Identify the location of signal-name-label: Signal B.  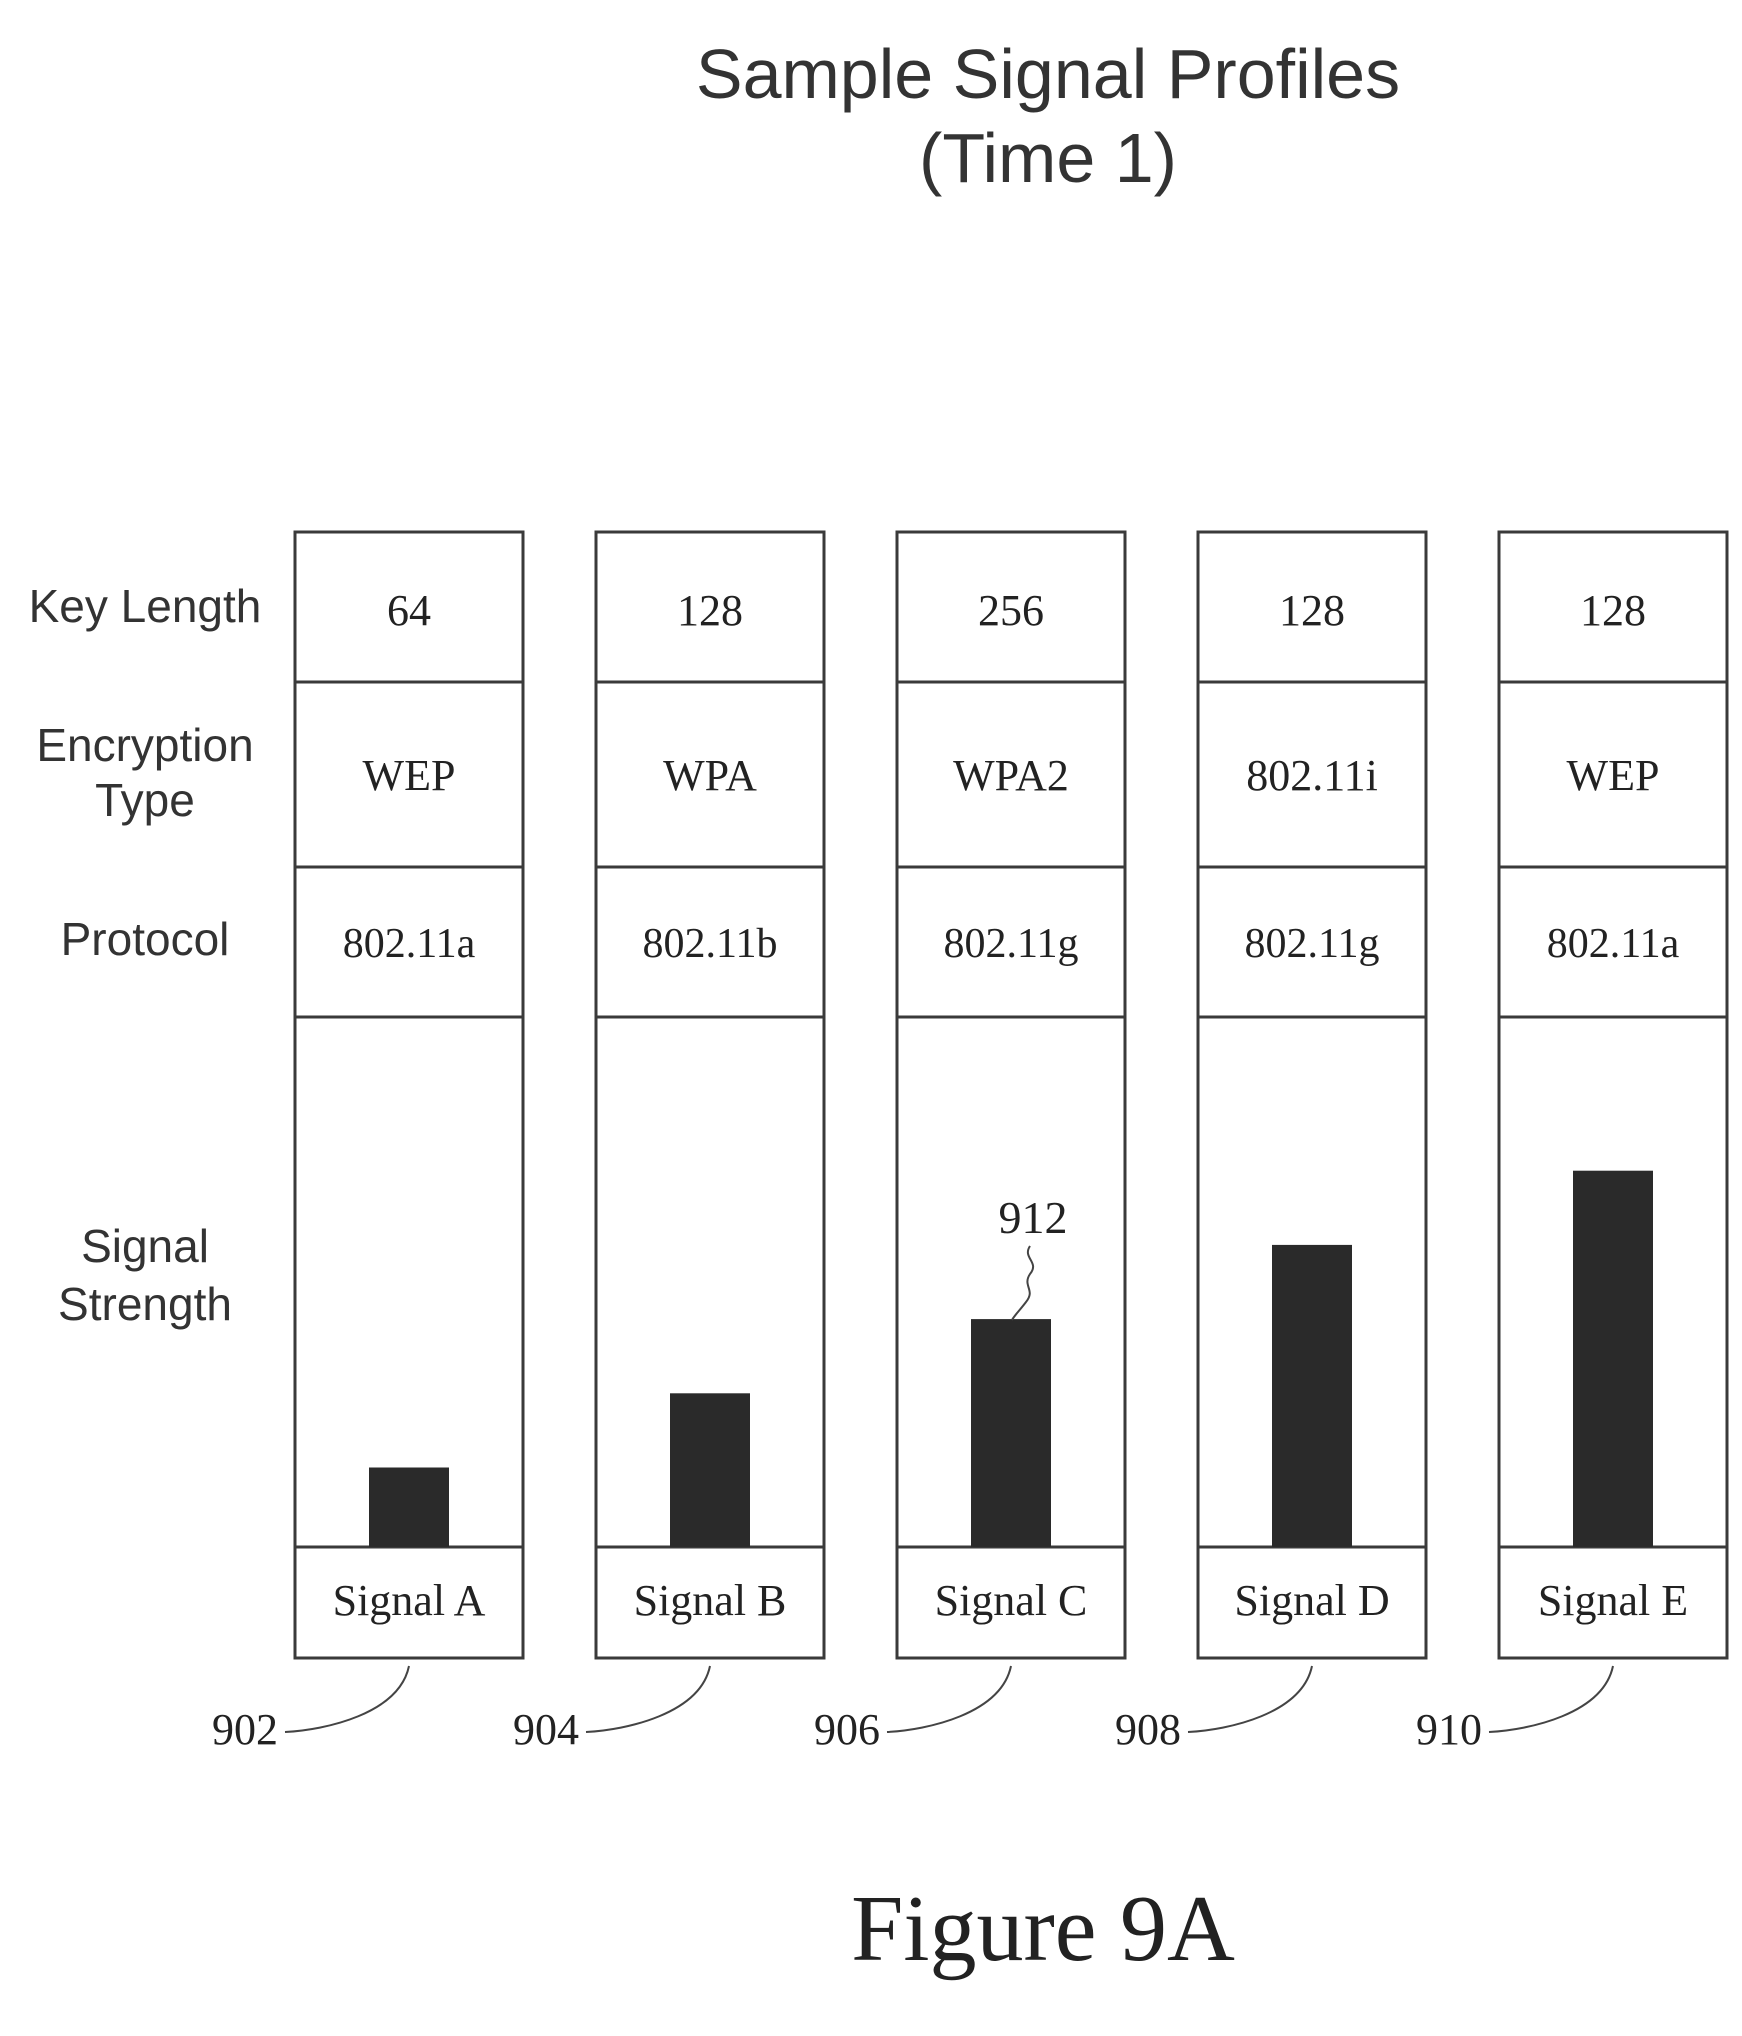
(710, 1600).